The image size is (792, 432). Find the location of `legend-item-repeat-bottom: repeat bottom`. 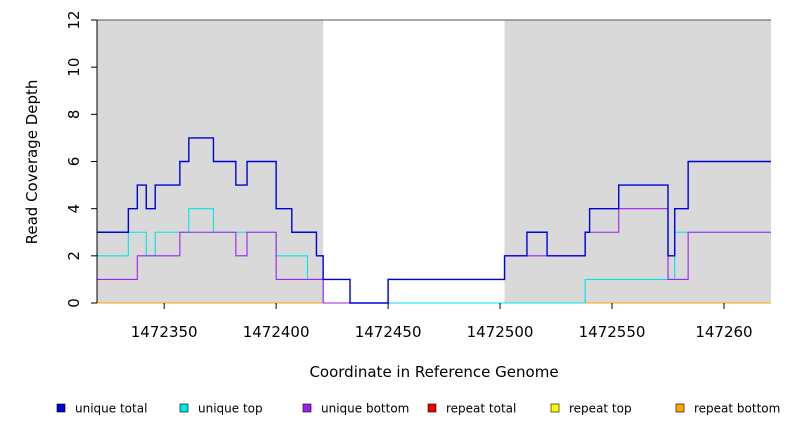

legend-item-repeat-bottom: repeat bottom is located at coordinates (727, 409).